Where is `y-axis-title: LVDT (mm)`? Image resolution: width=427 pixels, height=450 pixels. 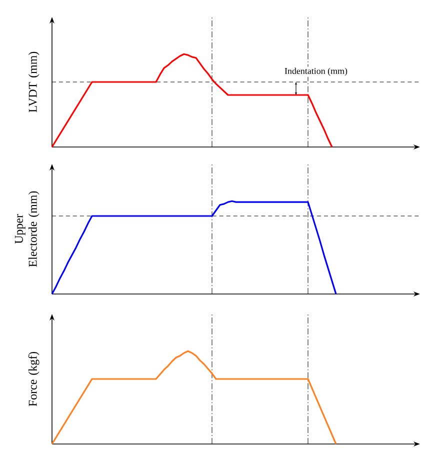
y-axis-title: LVDT (mm) is located at coordinates (34, 82).